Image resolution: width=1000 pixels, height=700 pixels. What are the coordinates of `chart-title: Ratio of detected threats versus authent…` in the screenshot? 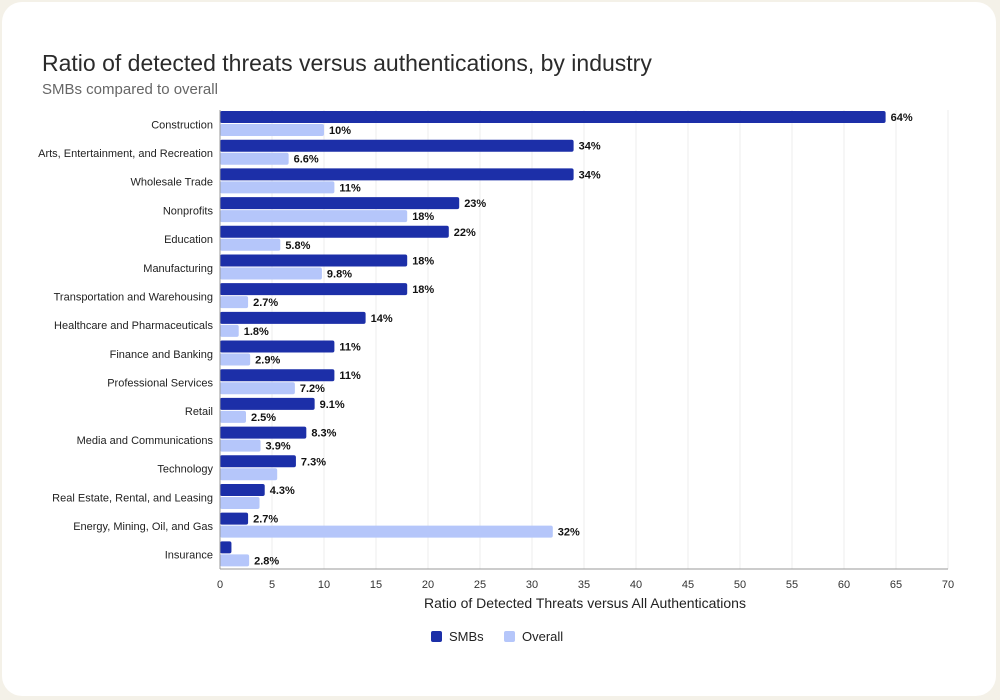 It's located at (347, 63).